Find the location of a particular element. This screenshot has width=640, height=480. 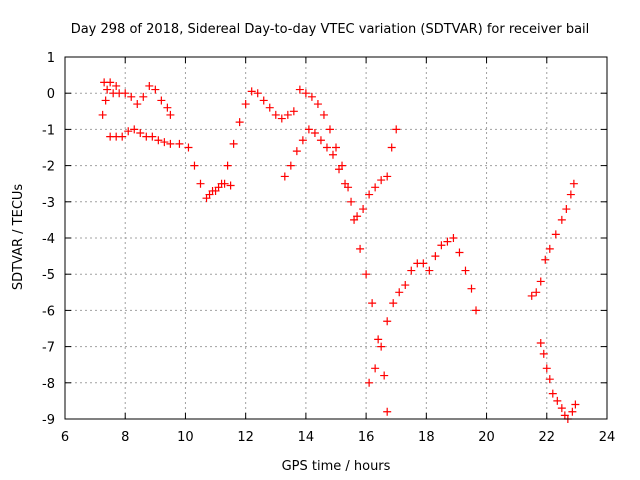

x-tick-label: 16 is located at coordinates (366, 437).